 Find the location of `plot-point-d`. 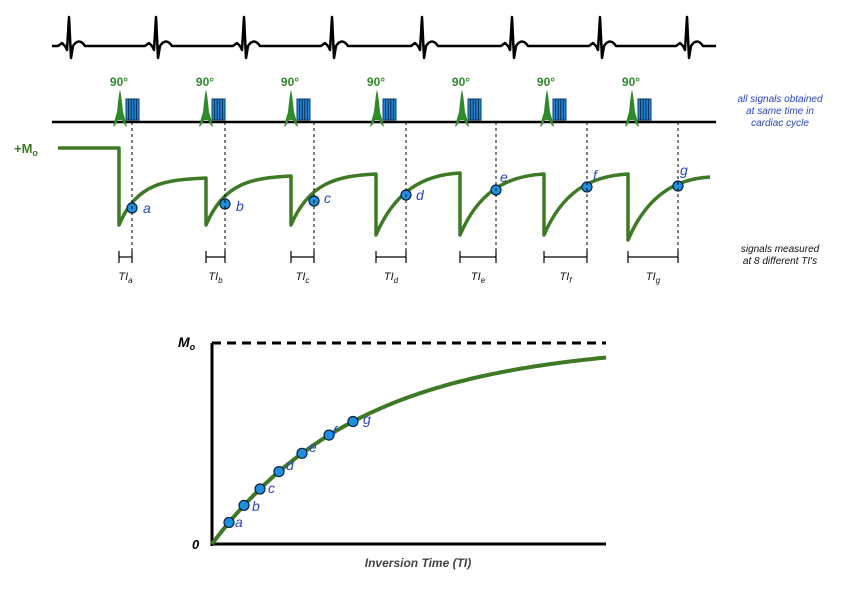

plot-point-d is located at coordinates (279, 472).